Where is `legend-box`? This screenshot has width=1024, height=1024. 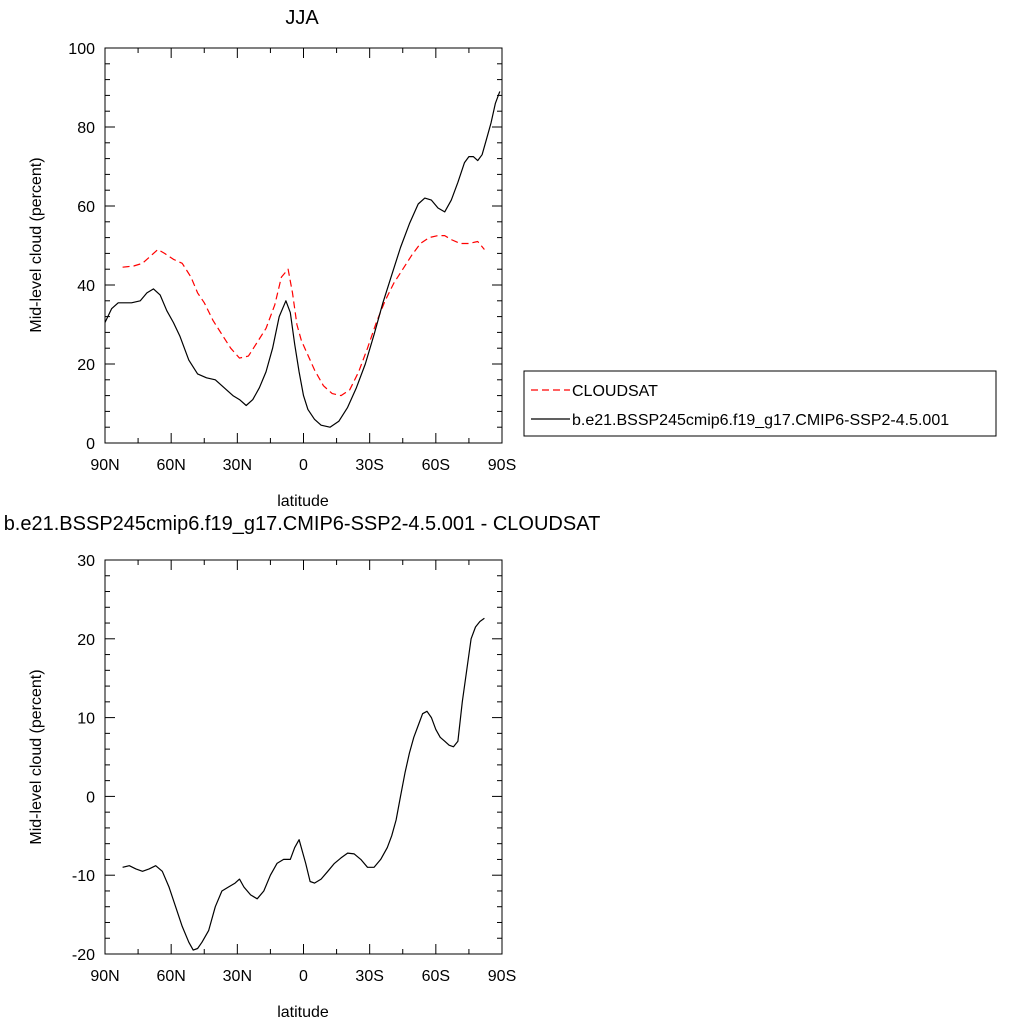
legend-box is located at coordinates (760, 403).